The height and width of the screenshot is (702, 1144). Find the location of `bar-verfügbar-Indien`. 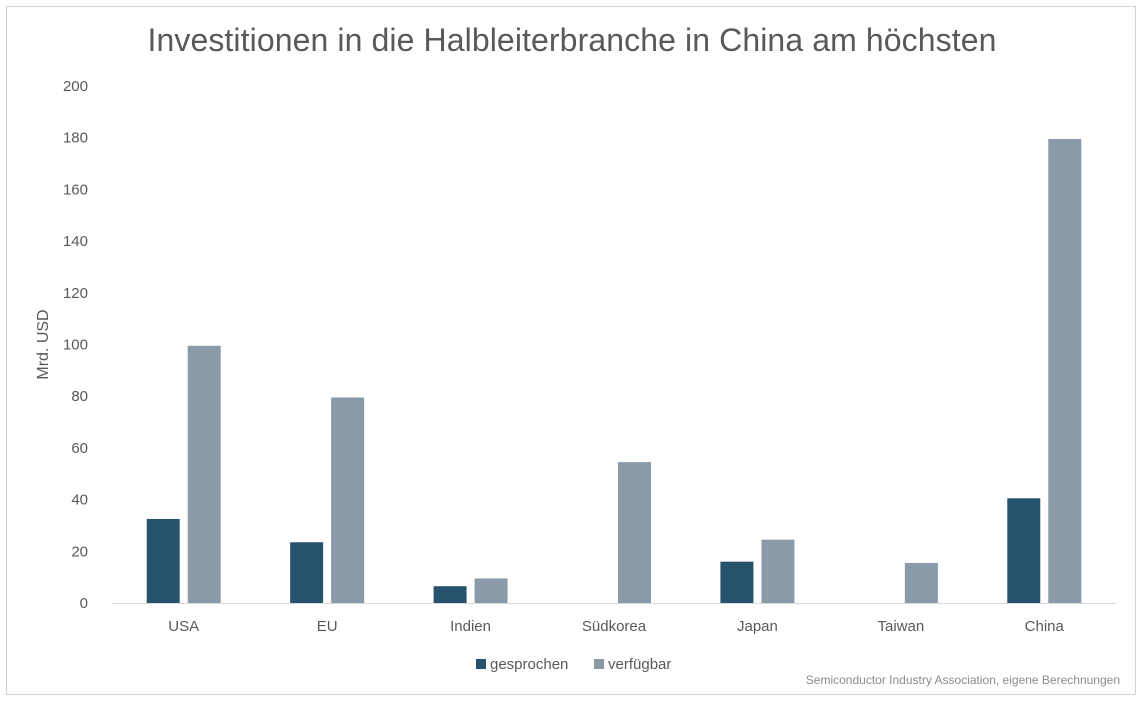

bar-verfügbar-Indien is located at coordinates (491, 590).